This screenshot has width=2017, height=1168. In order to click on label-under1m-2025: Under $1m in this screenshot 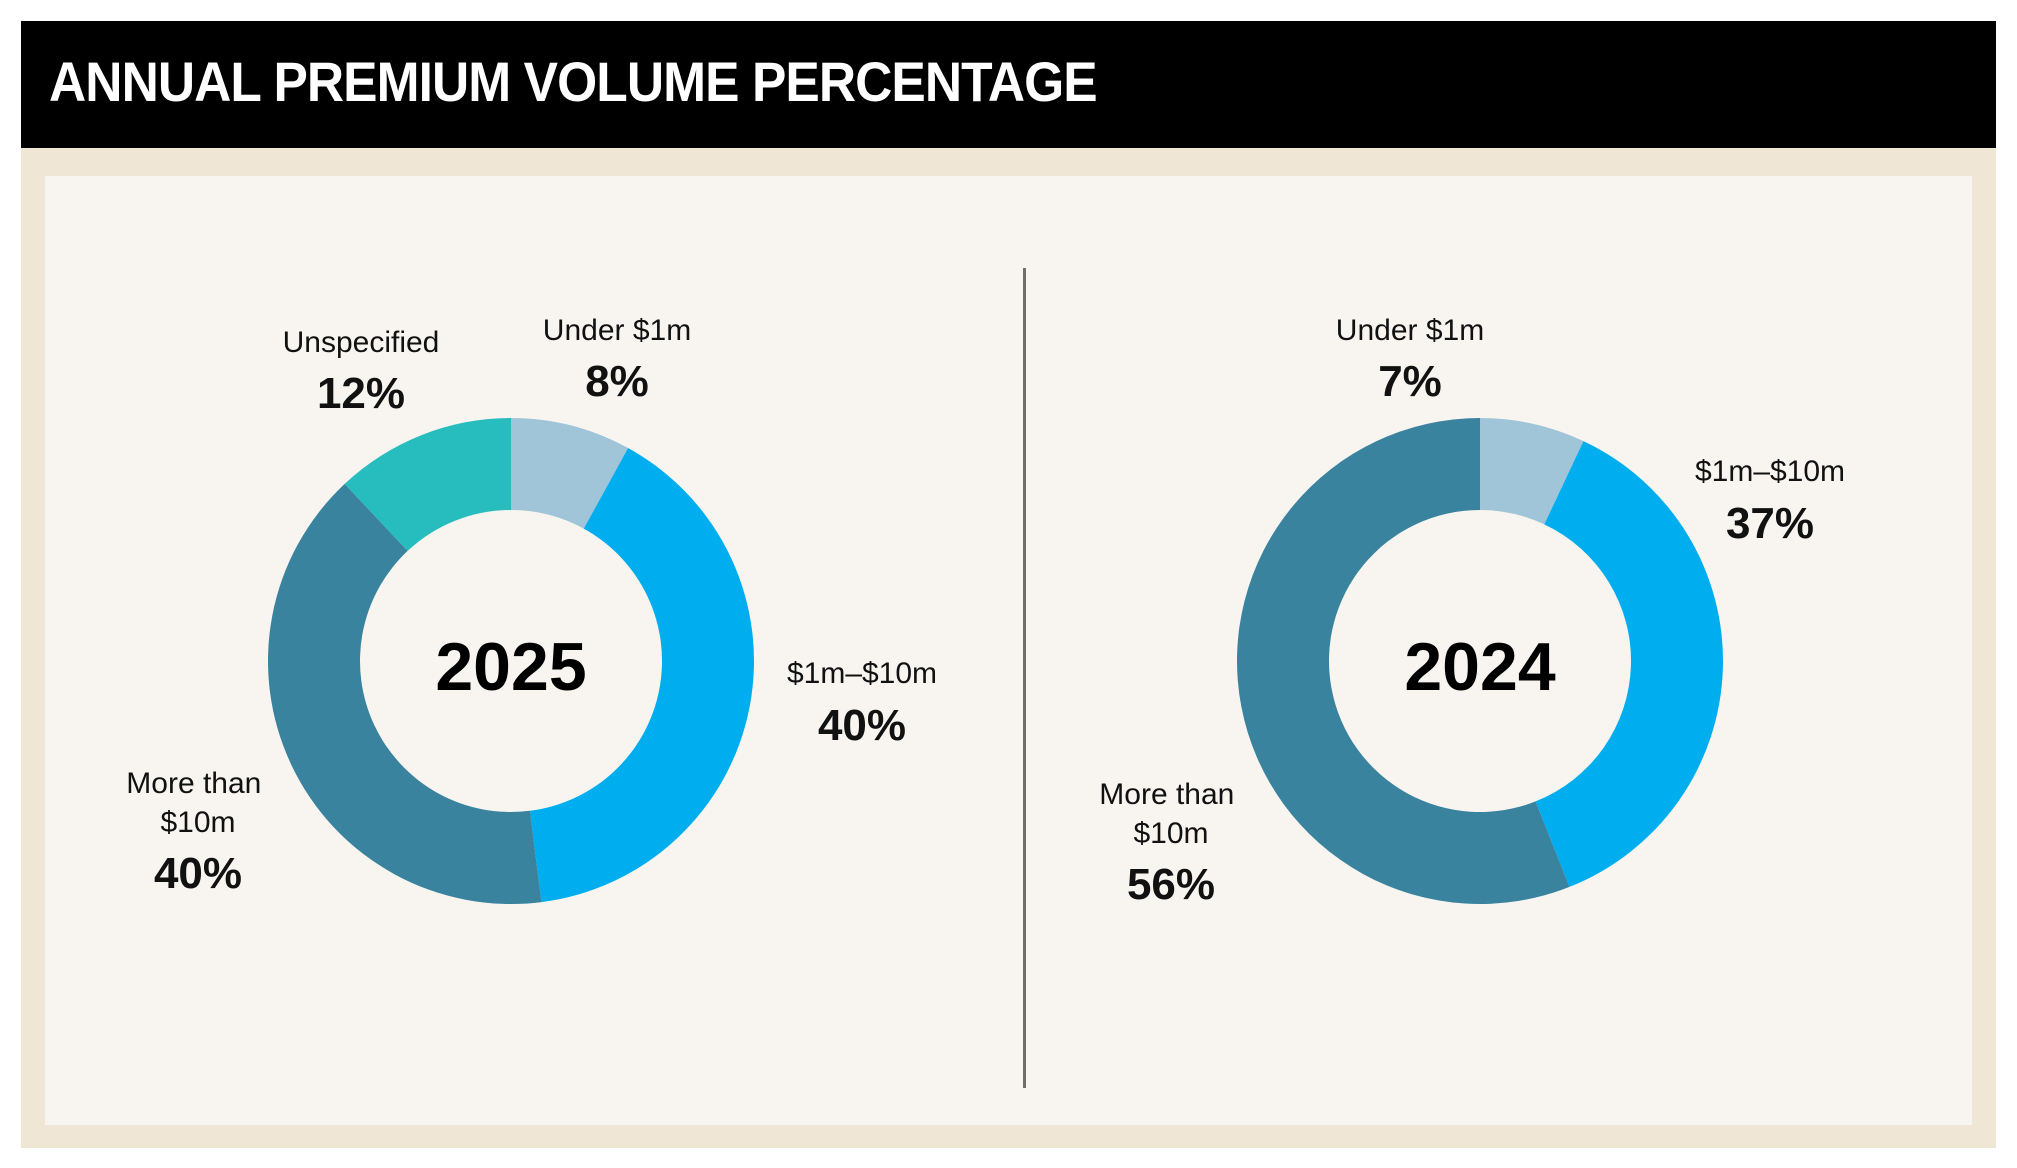, I will do `click(617, 330)`.